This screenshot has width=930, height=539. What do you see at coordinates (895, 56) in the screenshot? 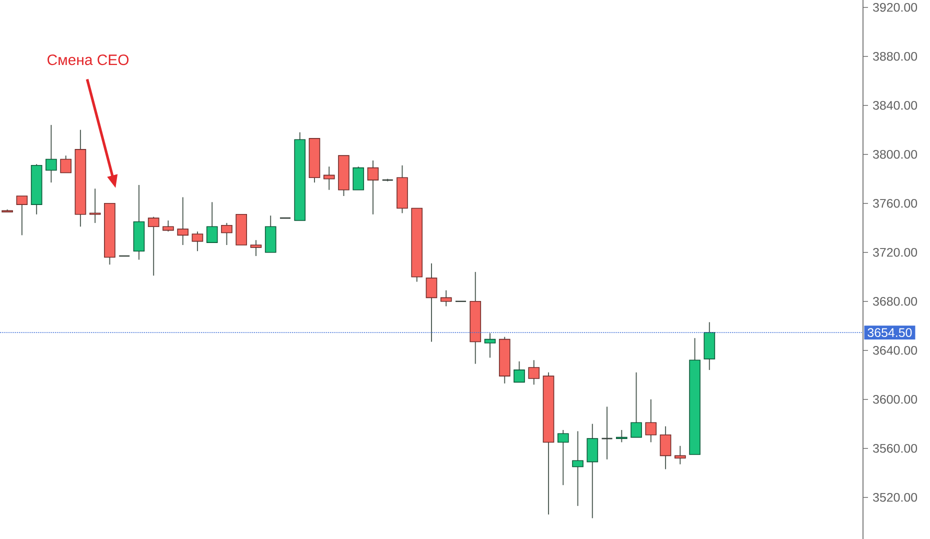
I see `y-tick-label: 3880.00` at bounding box center [895, 56].